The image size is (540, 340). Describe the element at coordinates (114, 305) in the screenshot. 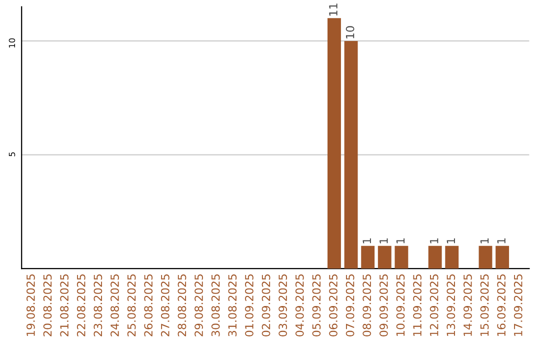

I see `x-tick-label: 24.08.2025` at that location.